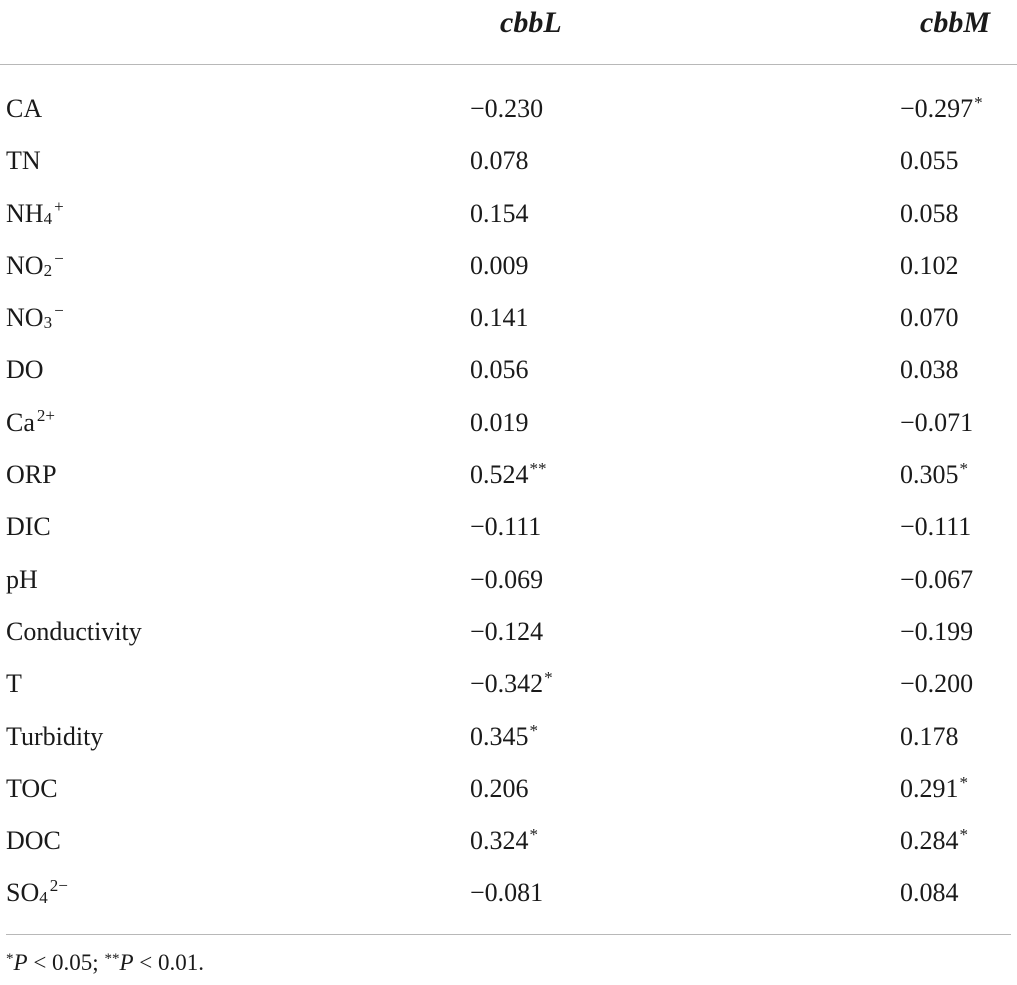 The height and width of the screenshot is (985, 1017). Describe the element at coordinates (540, 109) in the screenshot. I see `cell-cbbL: −0.230` at that location.